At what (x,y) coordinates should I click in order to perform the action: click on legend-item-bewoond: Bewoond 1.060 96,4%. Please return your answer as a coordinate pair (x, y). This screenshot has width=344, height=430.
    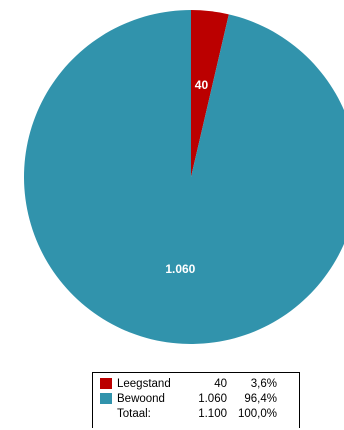
    Looking at the image, I should click on (196, 398).